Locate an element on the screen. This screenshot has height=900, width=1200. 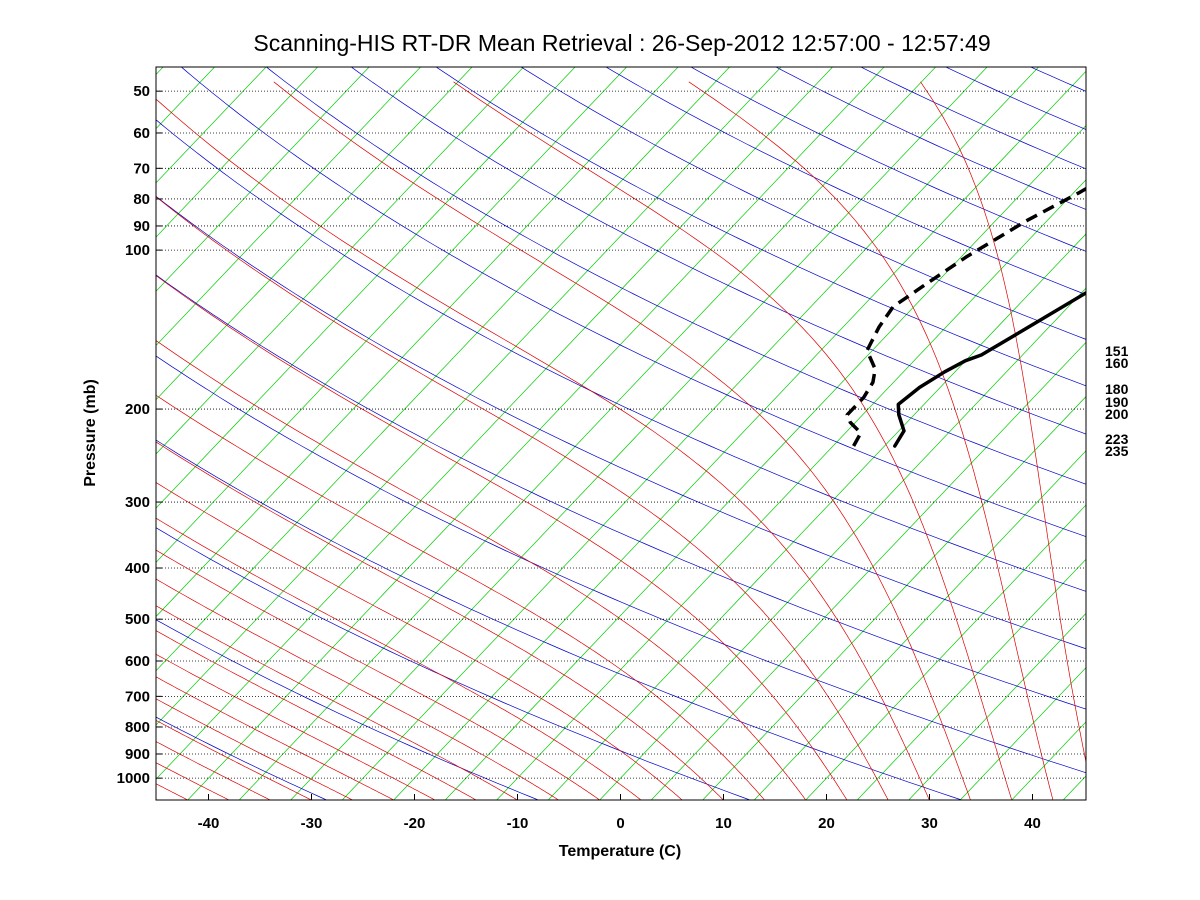
y-axis-label: Pressure (mb) is located at coordinates (90, 433).